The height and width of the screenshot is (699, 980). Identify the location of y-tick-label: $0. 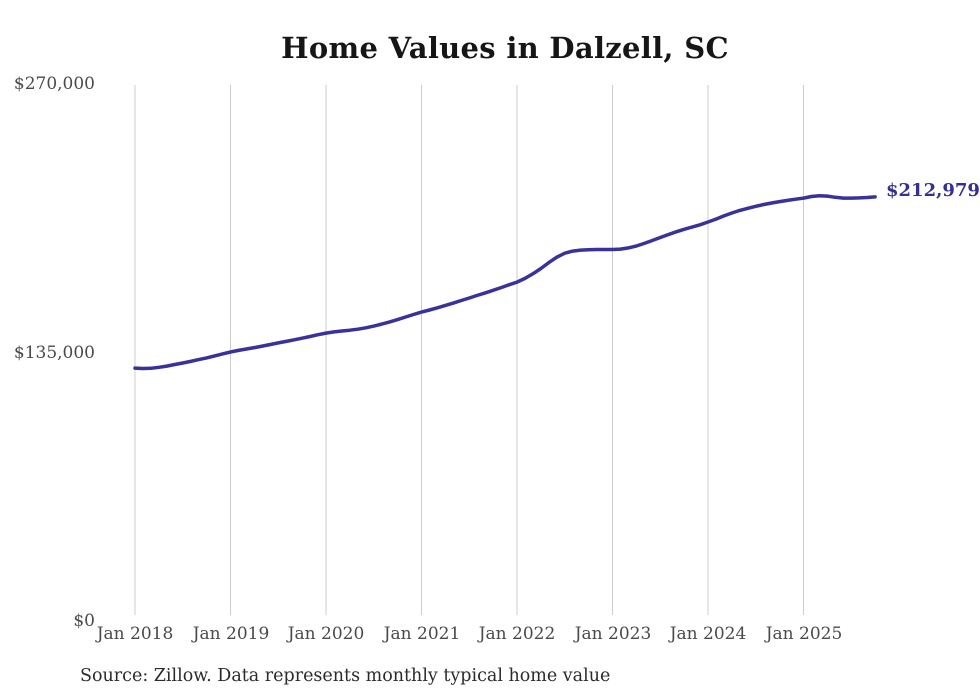
(84, 621).